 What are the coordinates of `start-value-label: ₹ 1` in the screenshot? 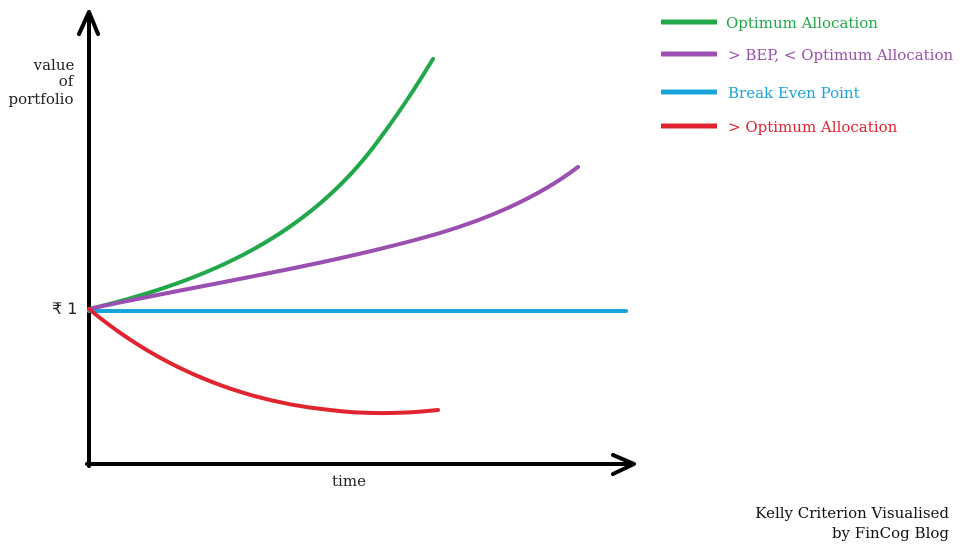 It's located at (64, 308).